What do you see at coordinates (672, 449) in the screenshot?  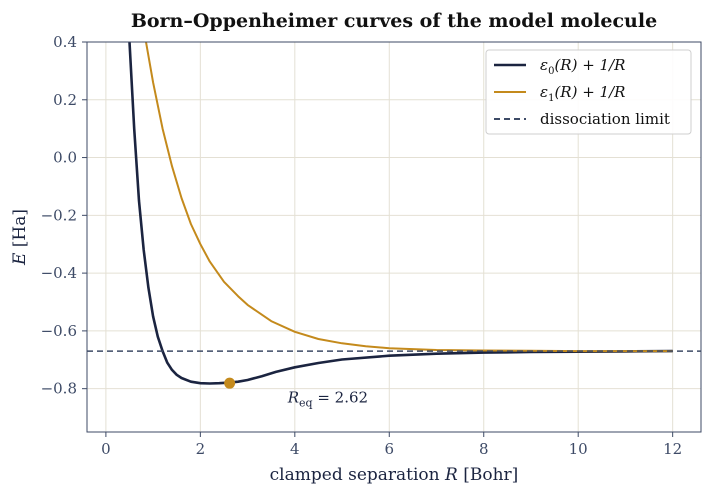 I see `x-tick-label: 12` at bounding box center [672, 449].